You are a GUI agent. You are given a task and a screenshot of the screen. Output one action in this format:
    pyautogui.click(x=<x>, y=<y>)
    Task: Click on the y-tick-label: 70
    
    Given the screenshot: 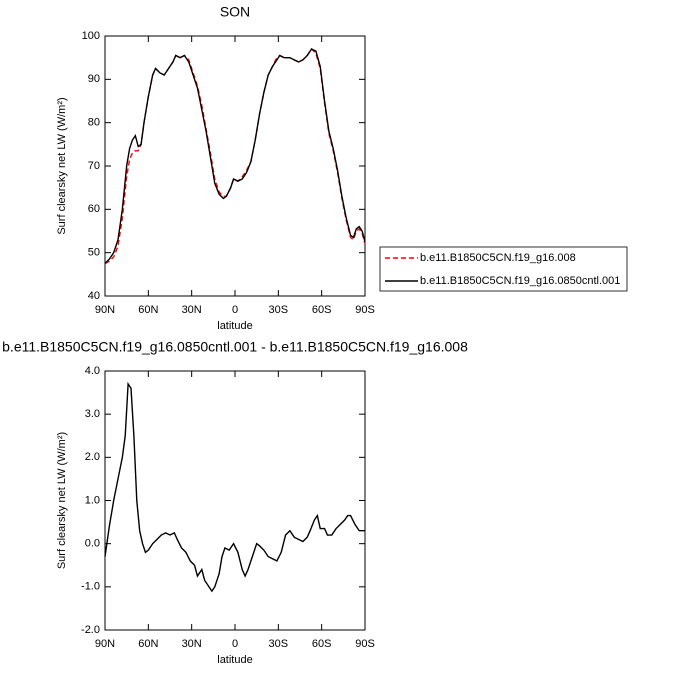 What is the action you would take?
    pyautogui.click(x=94, y=166)
    